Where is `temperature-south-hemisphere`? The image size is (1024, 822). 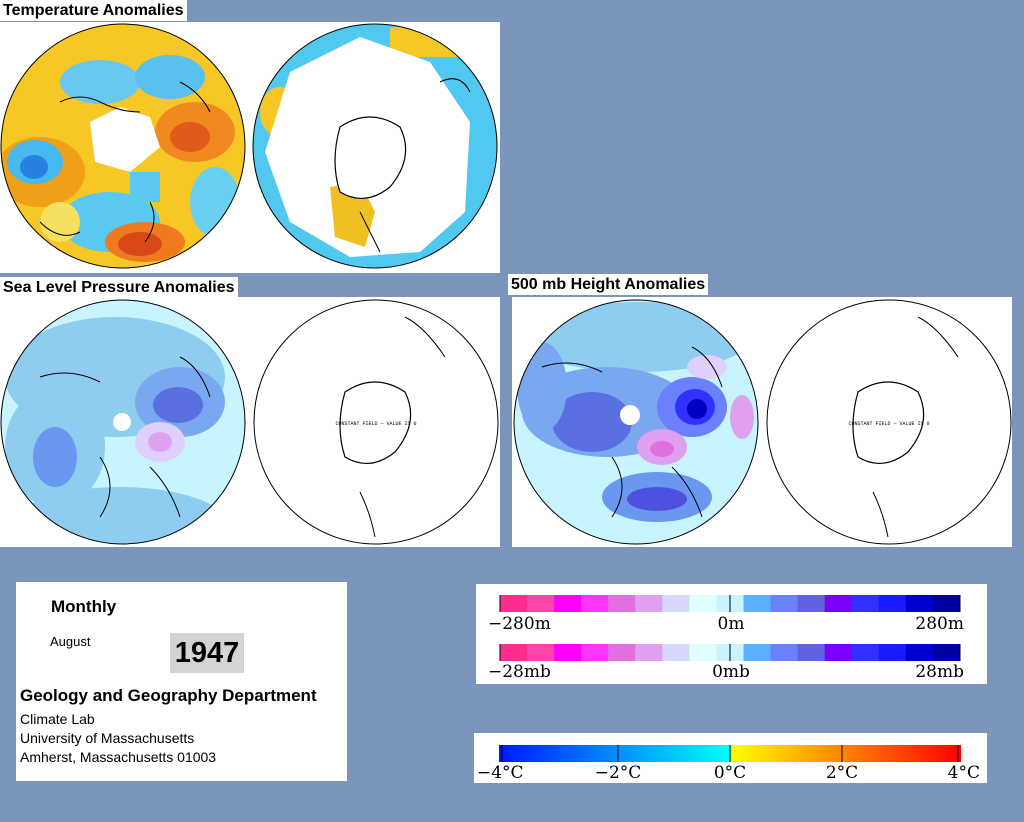
temperature-south-hemisphere is located at coordinates (375, 146).